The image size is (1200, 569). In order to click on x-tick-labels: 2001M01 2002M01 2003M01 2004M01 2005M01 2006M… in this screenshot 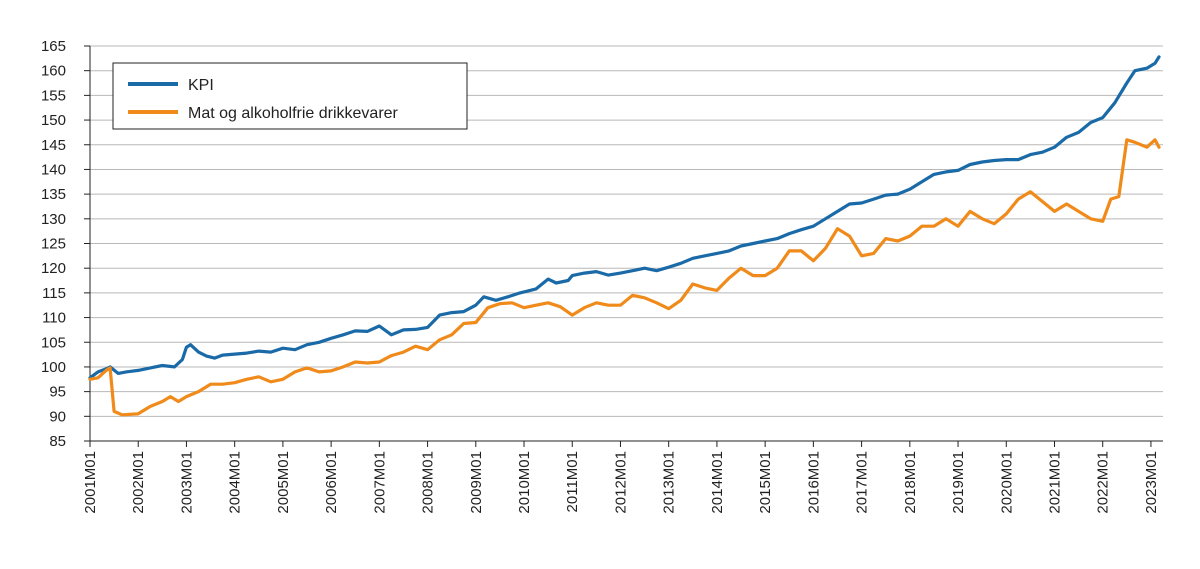, I will do `click(621, 482)`.